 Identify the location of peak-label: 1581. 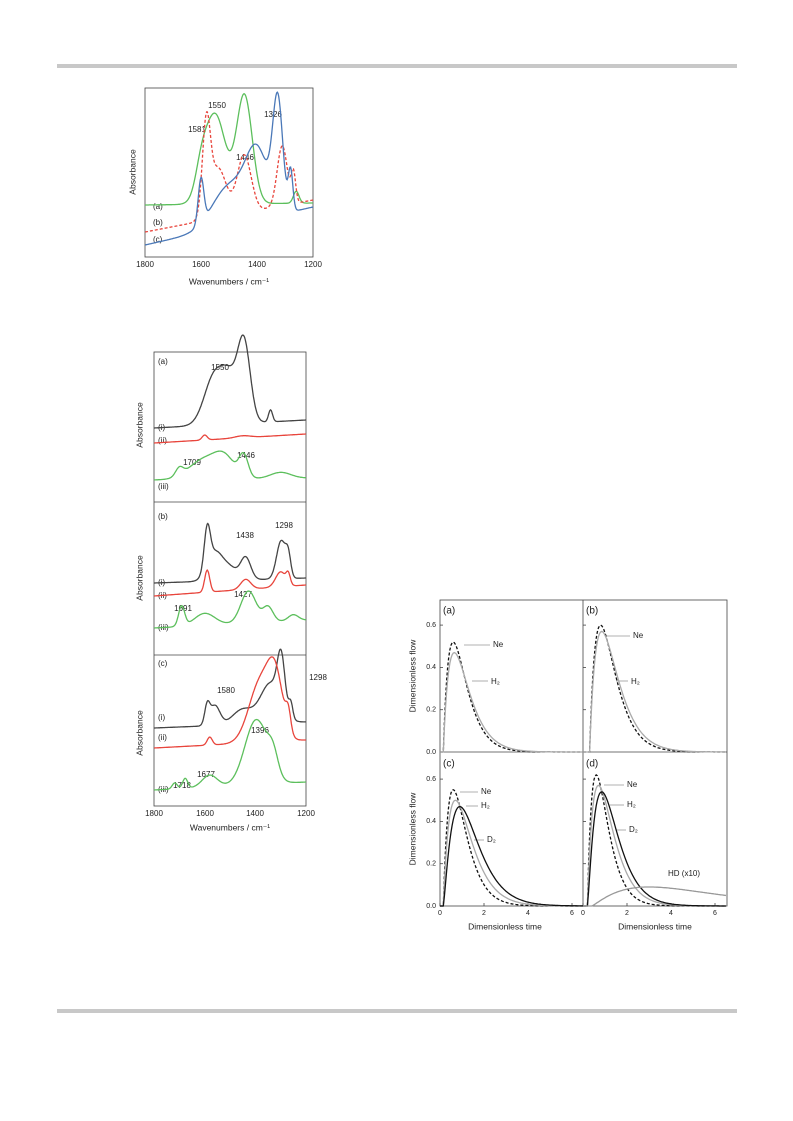
(197, 129).